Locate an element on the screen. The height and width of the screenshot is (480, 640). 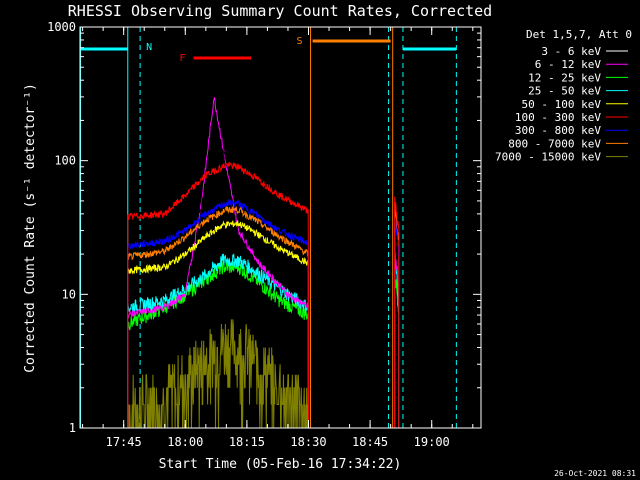
x-tick-label: 18:30 is located at coordinates (308, 442).